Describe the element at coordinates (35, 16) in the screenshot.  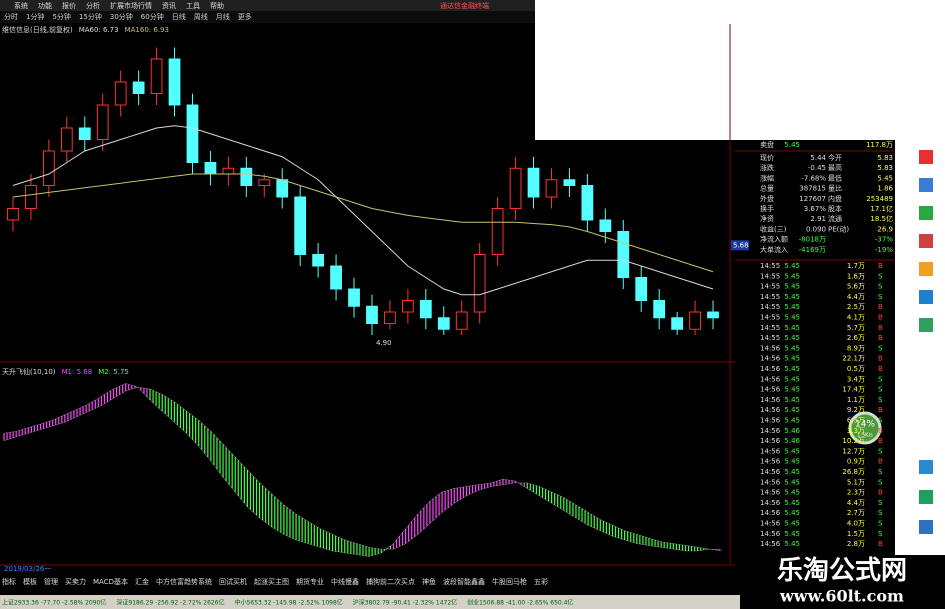
I see `period-button: 1分钟` at that location.